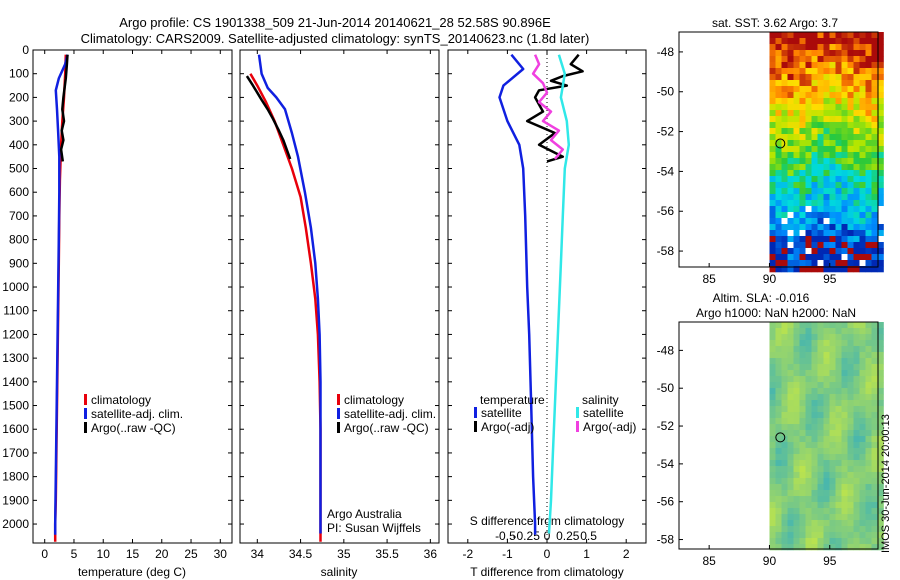 Image resolution: width=900 pixels, height=580 pixels. Describe the element at coordinates (15, 358) in the screenshot. I see `y-tick-label: 1300` at that location.